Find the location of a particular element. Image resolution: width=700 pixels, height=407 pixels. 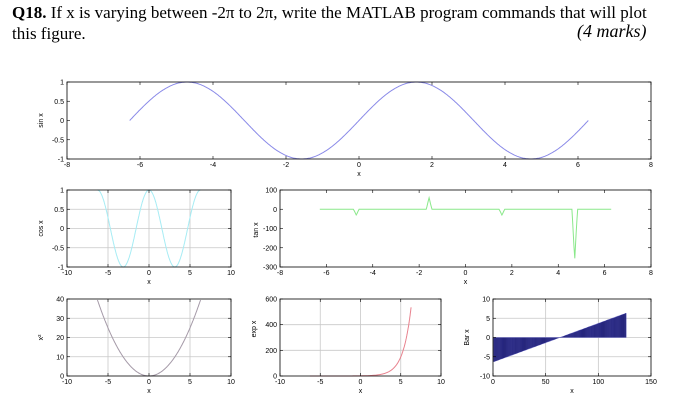

x-tick-label: 150 is located at coordinates (651, 382).